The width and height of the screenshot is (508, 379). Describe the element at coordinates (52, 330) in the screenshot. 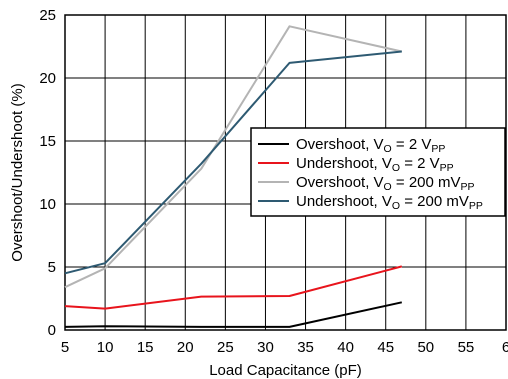

I see `y-tick-label: 0` at that location.